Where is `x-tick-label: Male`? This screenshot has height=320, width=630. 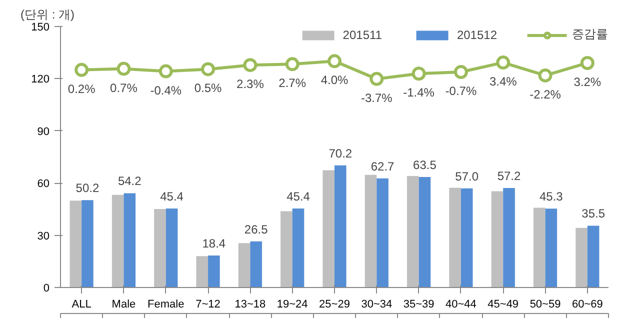 x-tick-label: Male is located at coordinates (124, 304).